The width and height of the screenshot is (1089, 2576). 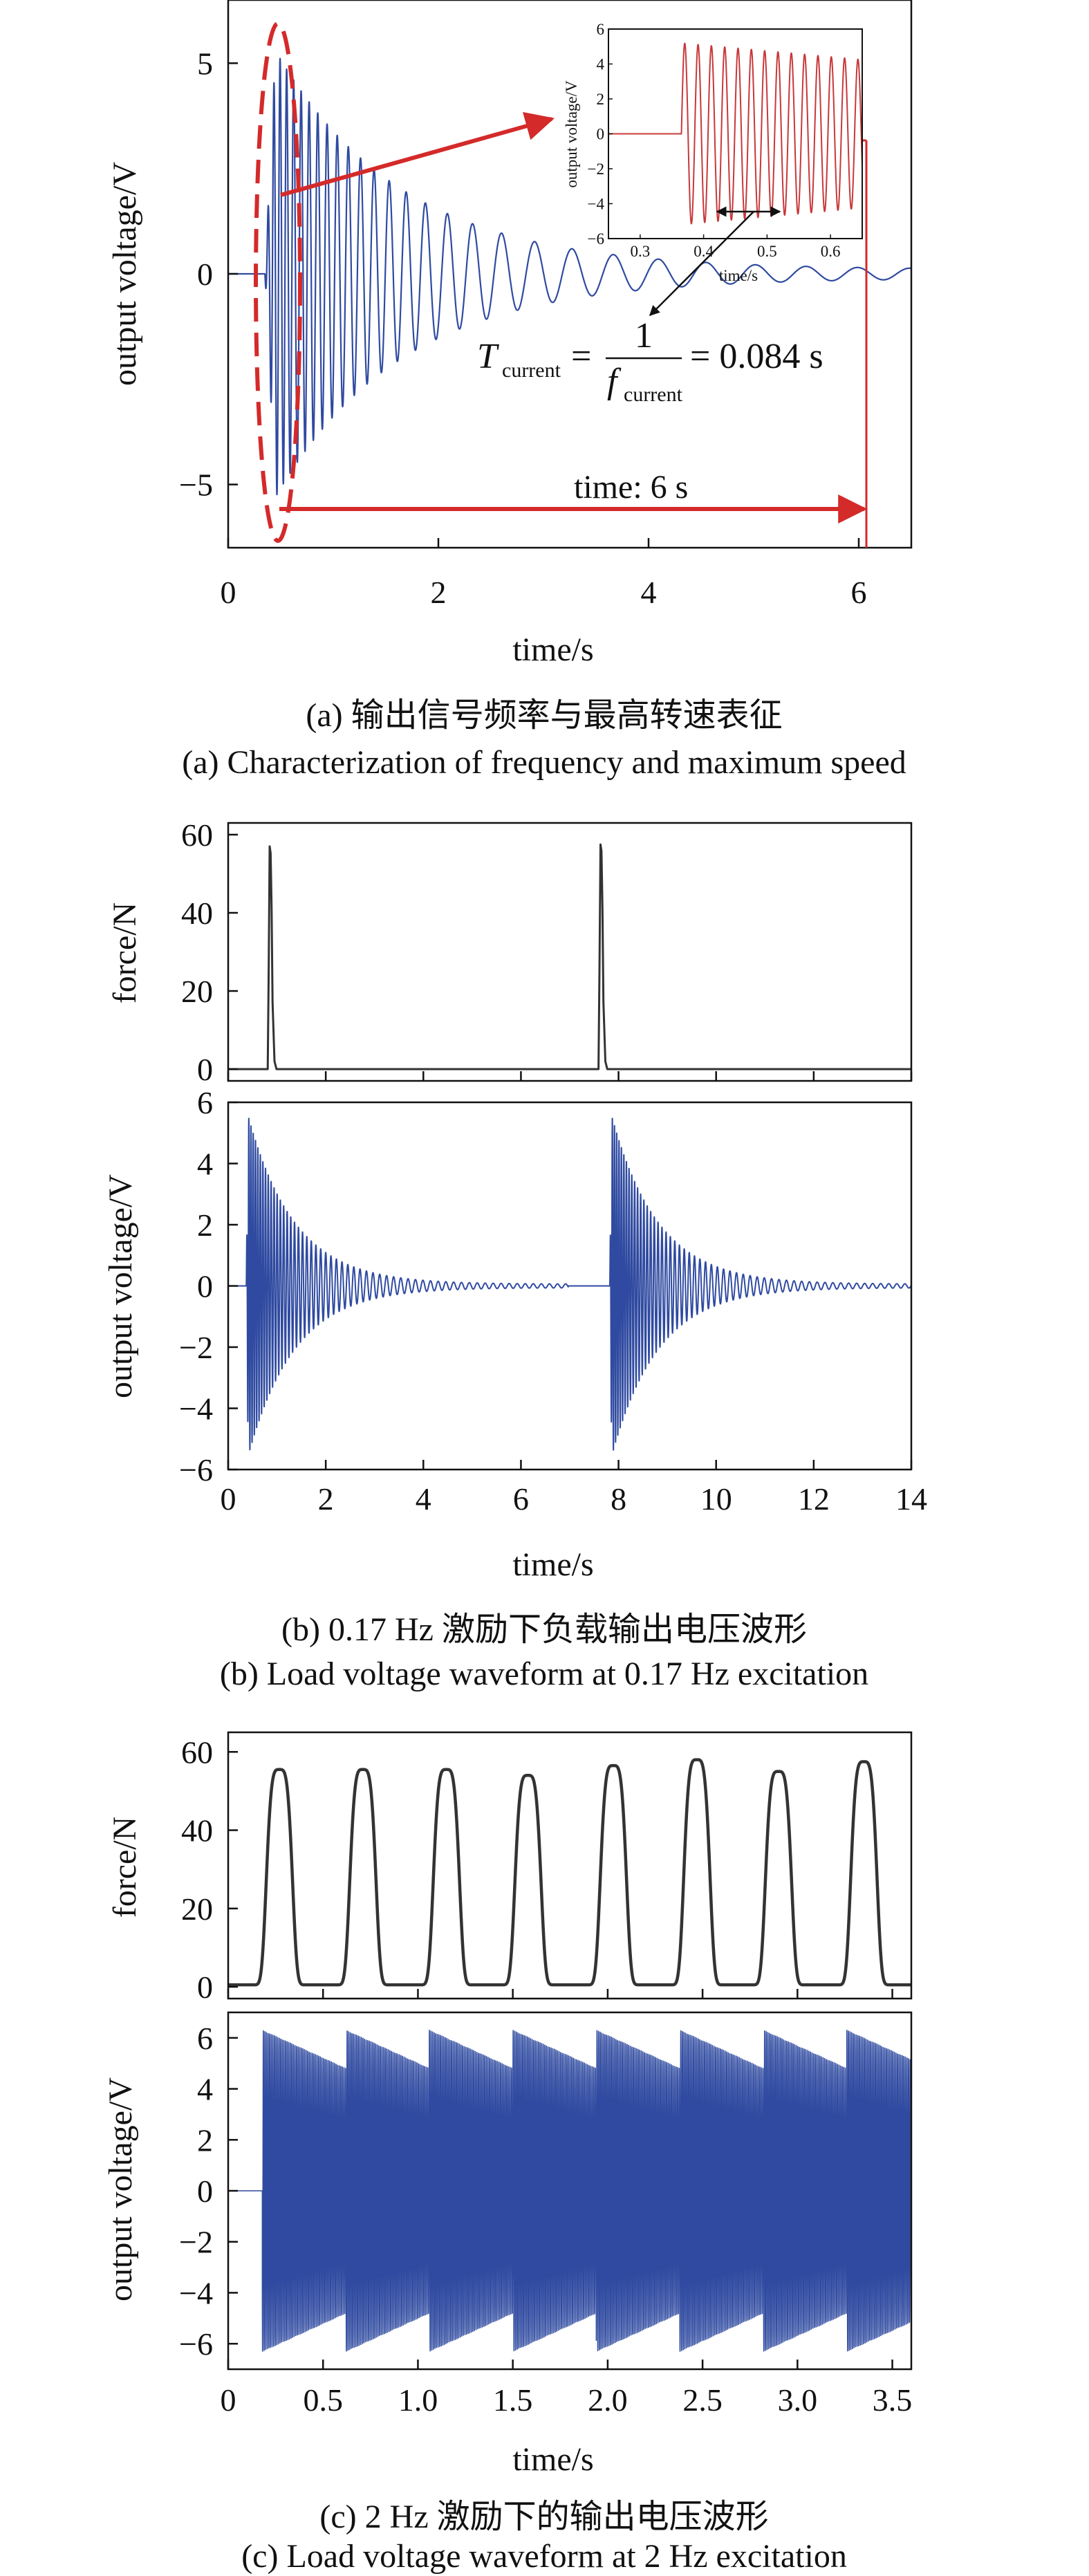 What do you see at coordinates (614, 382) in the screenshot?
I see `formula-denominator: f` at bounding box center [614, 382].